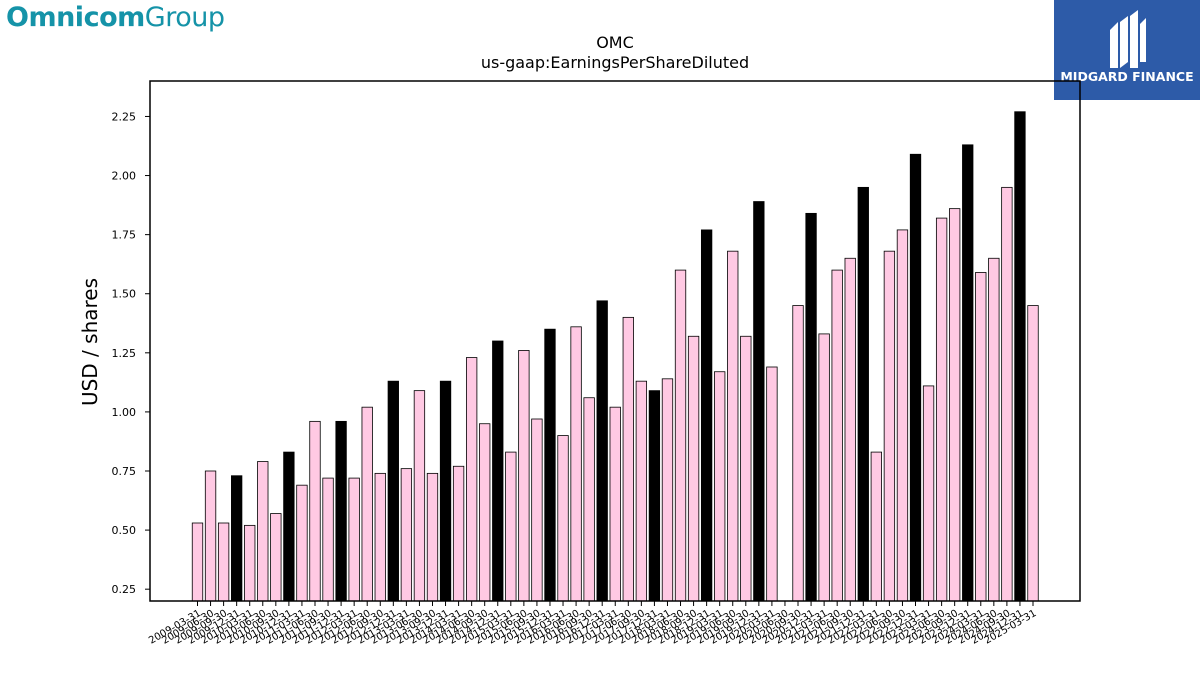 Image resolution: width=1200 pixels, height=675 pixels. I want to click on y-axis-label: USD / shares, so click(90, 342).